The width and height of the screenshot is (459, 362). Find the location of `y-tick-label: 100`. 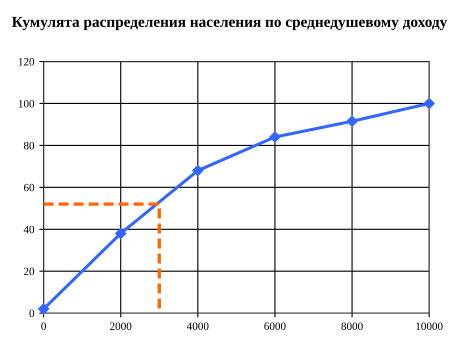

y-tick-label: 100 is located at coordinates (26, 104).